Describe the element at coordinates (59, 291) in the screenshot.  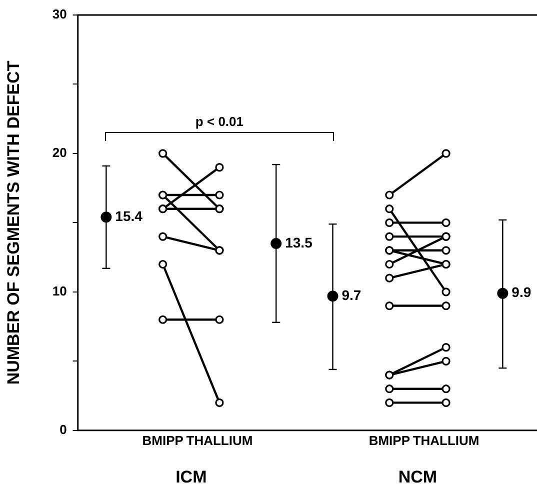
I see `y-tick-label: 10` at that location.